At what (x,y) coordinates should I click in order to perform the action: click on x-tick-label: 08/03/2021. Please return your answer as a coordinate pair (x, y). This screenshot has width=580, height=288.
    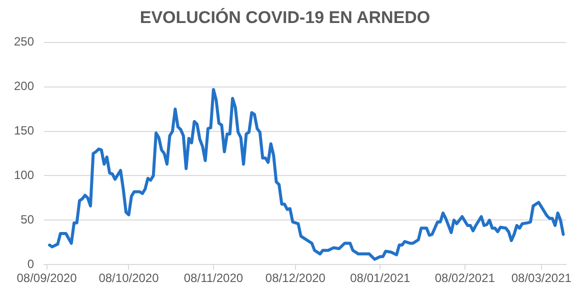
    Looking at the image, I should click on (541, 278).